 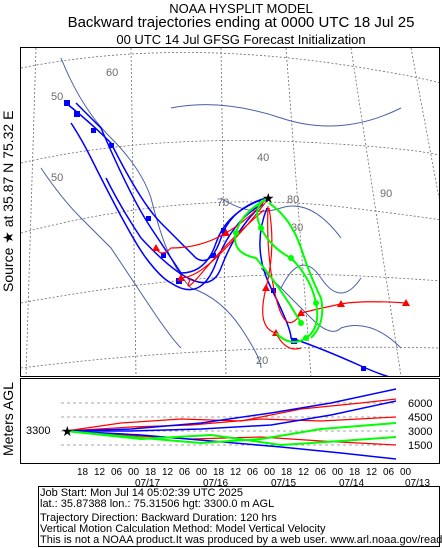 I want to click on x-tick-15: 00, so click(x=338, y=472).